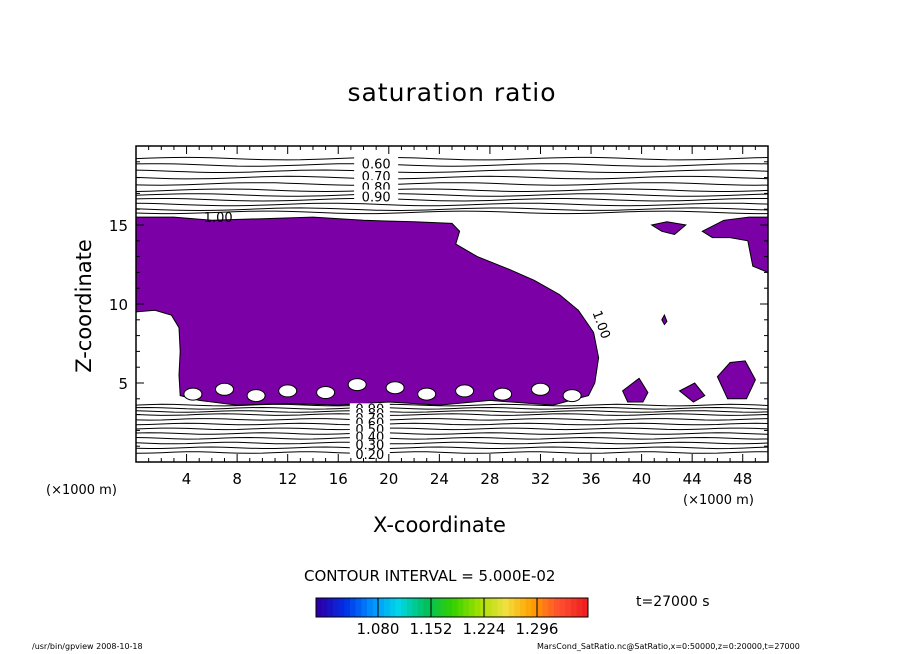 The height and width of the screenshot is (654, 904). What do you see at coordinates (742, 479) in the screenshot?
I see `x-tick-label: 48` at bounding box center [742, 479].